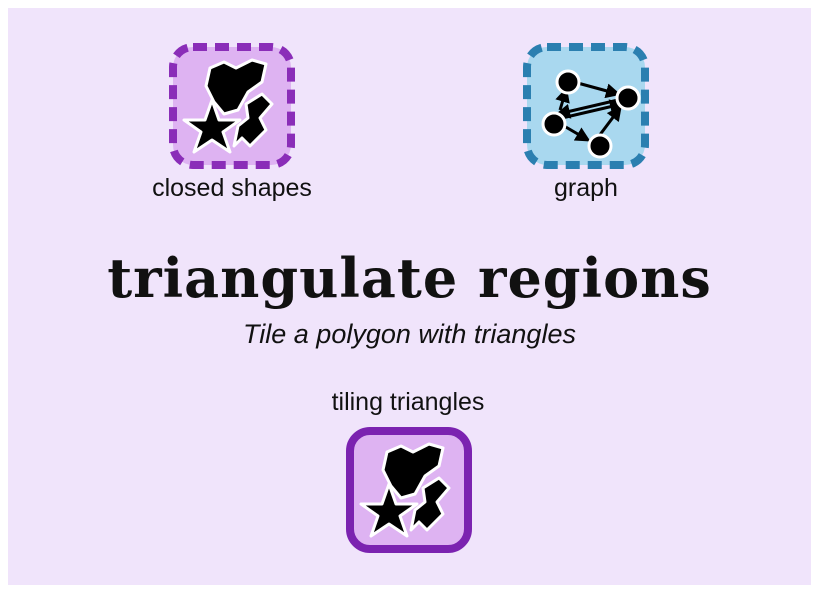 Image resolution: width=824 pixels, height=598 pixels. What do you see at coordinates (409, 490) in the screenshot?
I see `tiling-triangles-icon` at bounding box center [409, 490].